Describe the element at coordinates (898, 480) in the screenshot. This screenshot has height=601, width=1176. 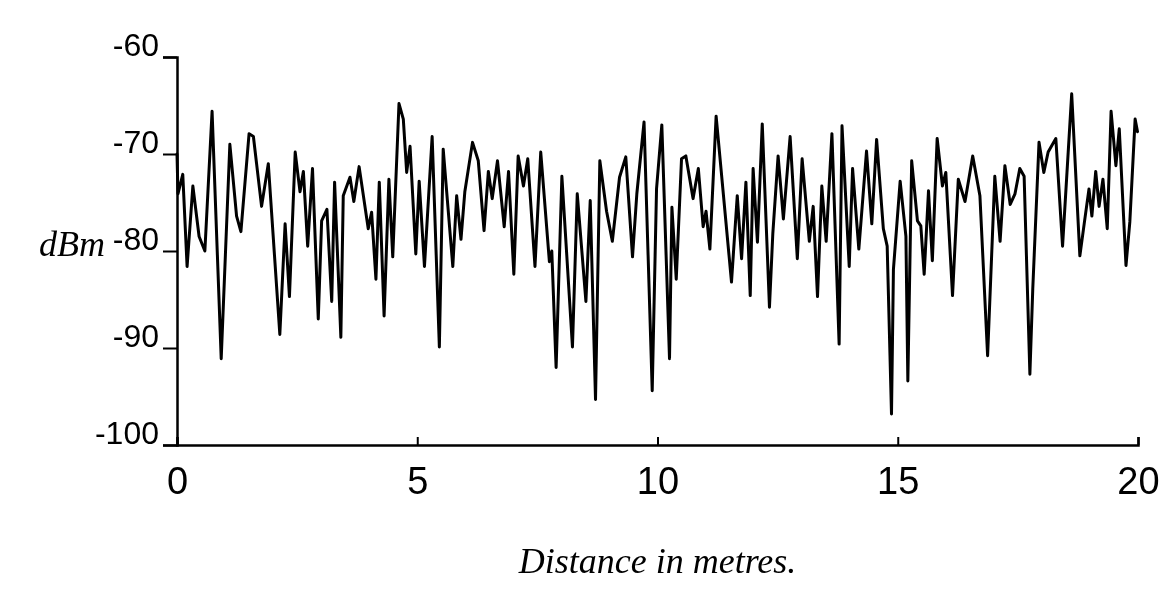
I see `x-tick-label: 15` at that location.